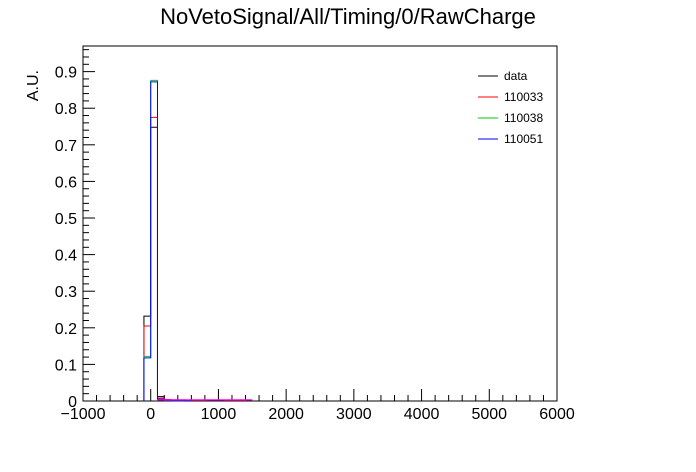 Image resolution: width=696 pixels, height=472 pixels. What do you see at coordinates (66, 219) in the screenshot?
I see `y-tick-label: 0.5` at bounding box center [66, 219].